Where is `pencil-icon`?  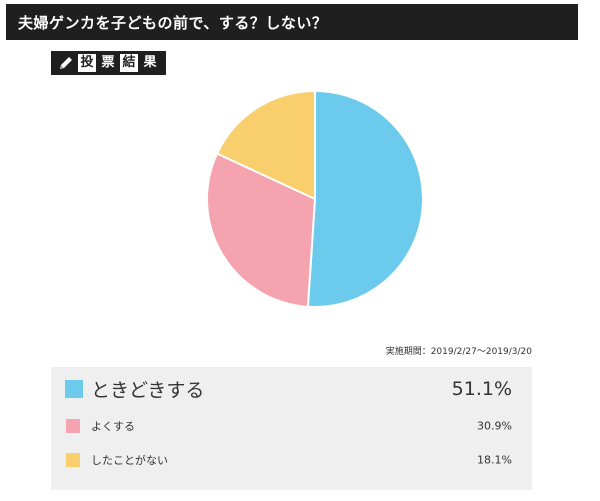 pencil-icon is located at coordinates (66, 63).